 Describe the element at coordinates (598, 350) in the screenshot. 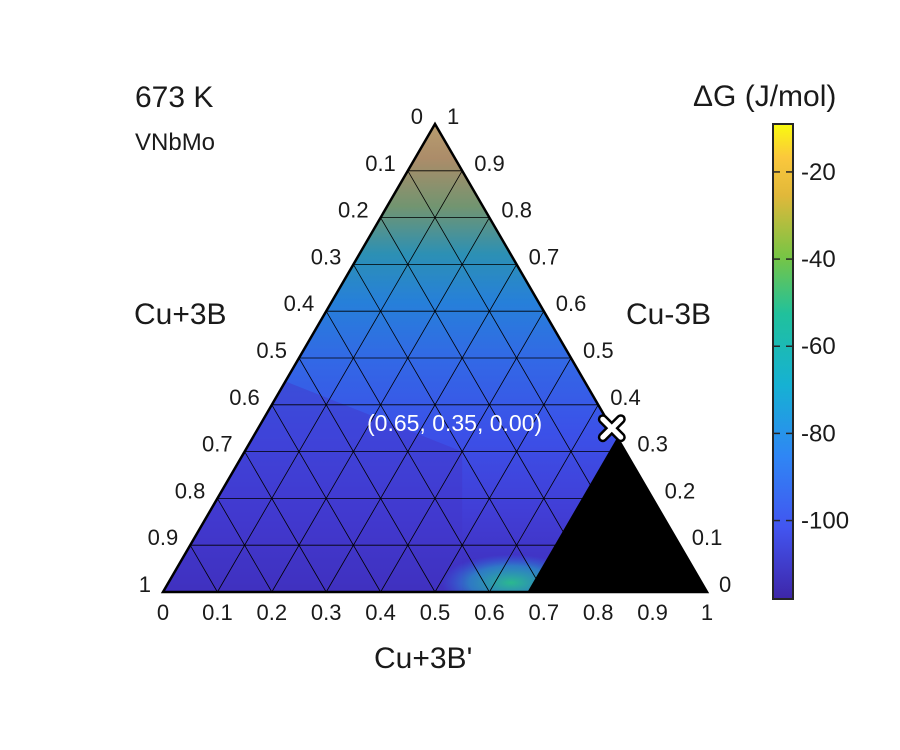

I see `tick-label-right: 0.5` at that location.